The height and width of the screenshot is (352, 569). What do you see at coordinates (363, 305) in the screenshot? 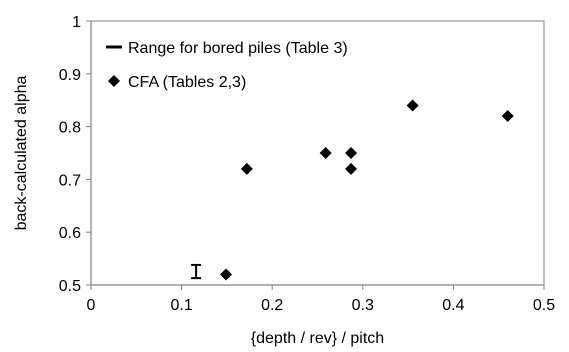
I see `x-tick-label: 0.3` at bounding box center [363, 305].